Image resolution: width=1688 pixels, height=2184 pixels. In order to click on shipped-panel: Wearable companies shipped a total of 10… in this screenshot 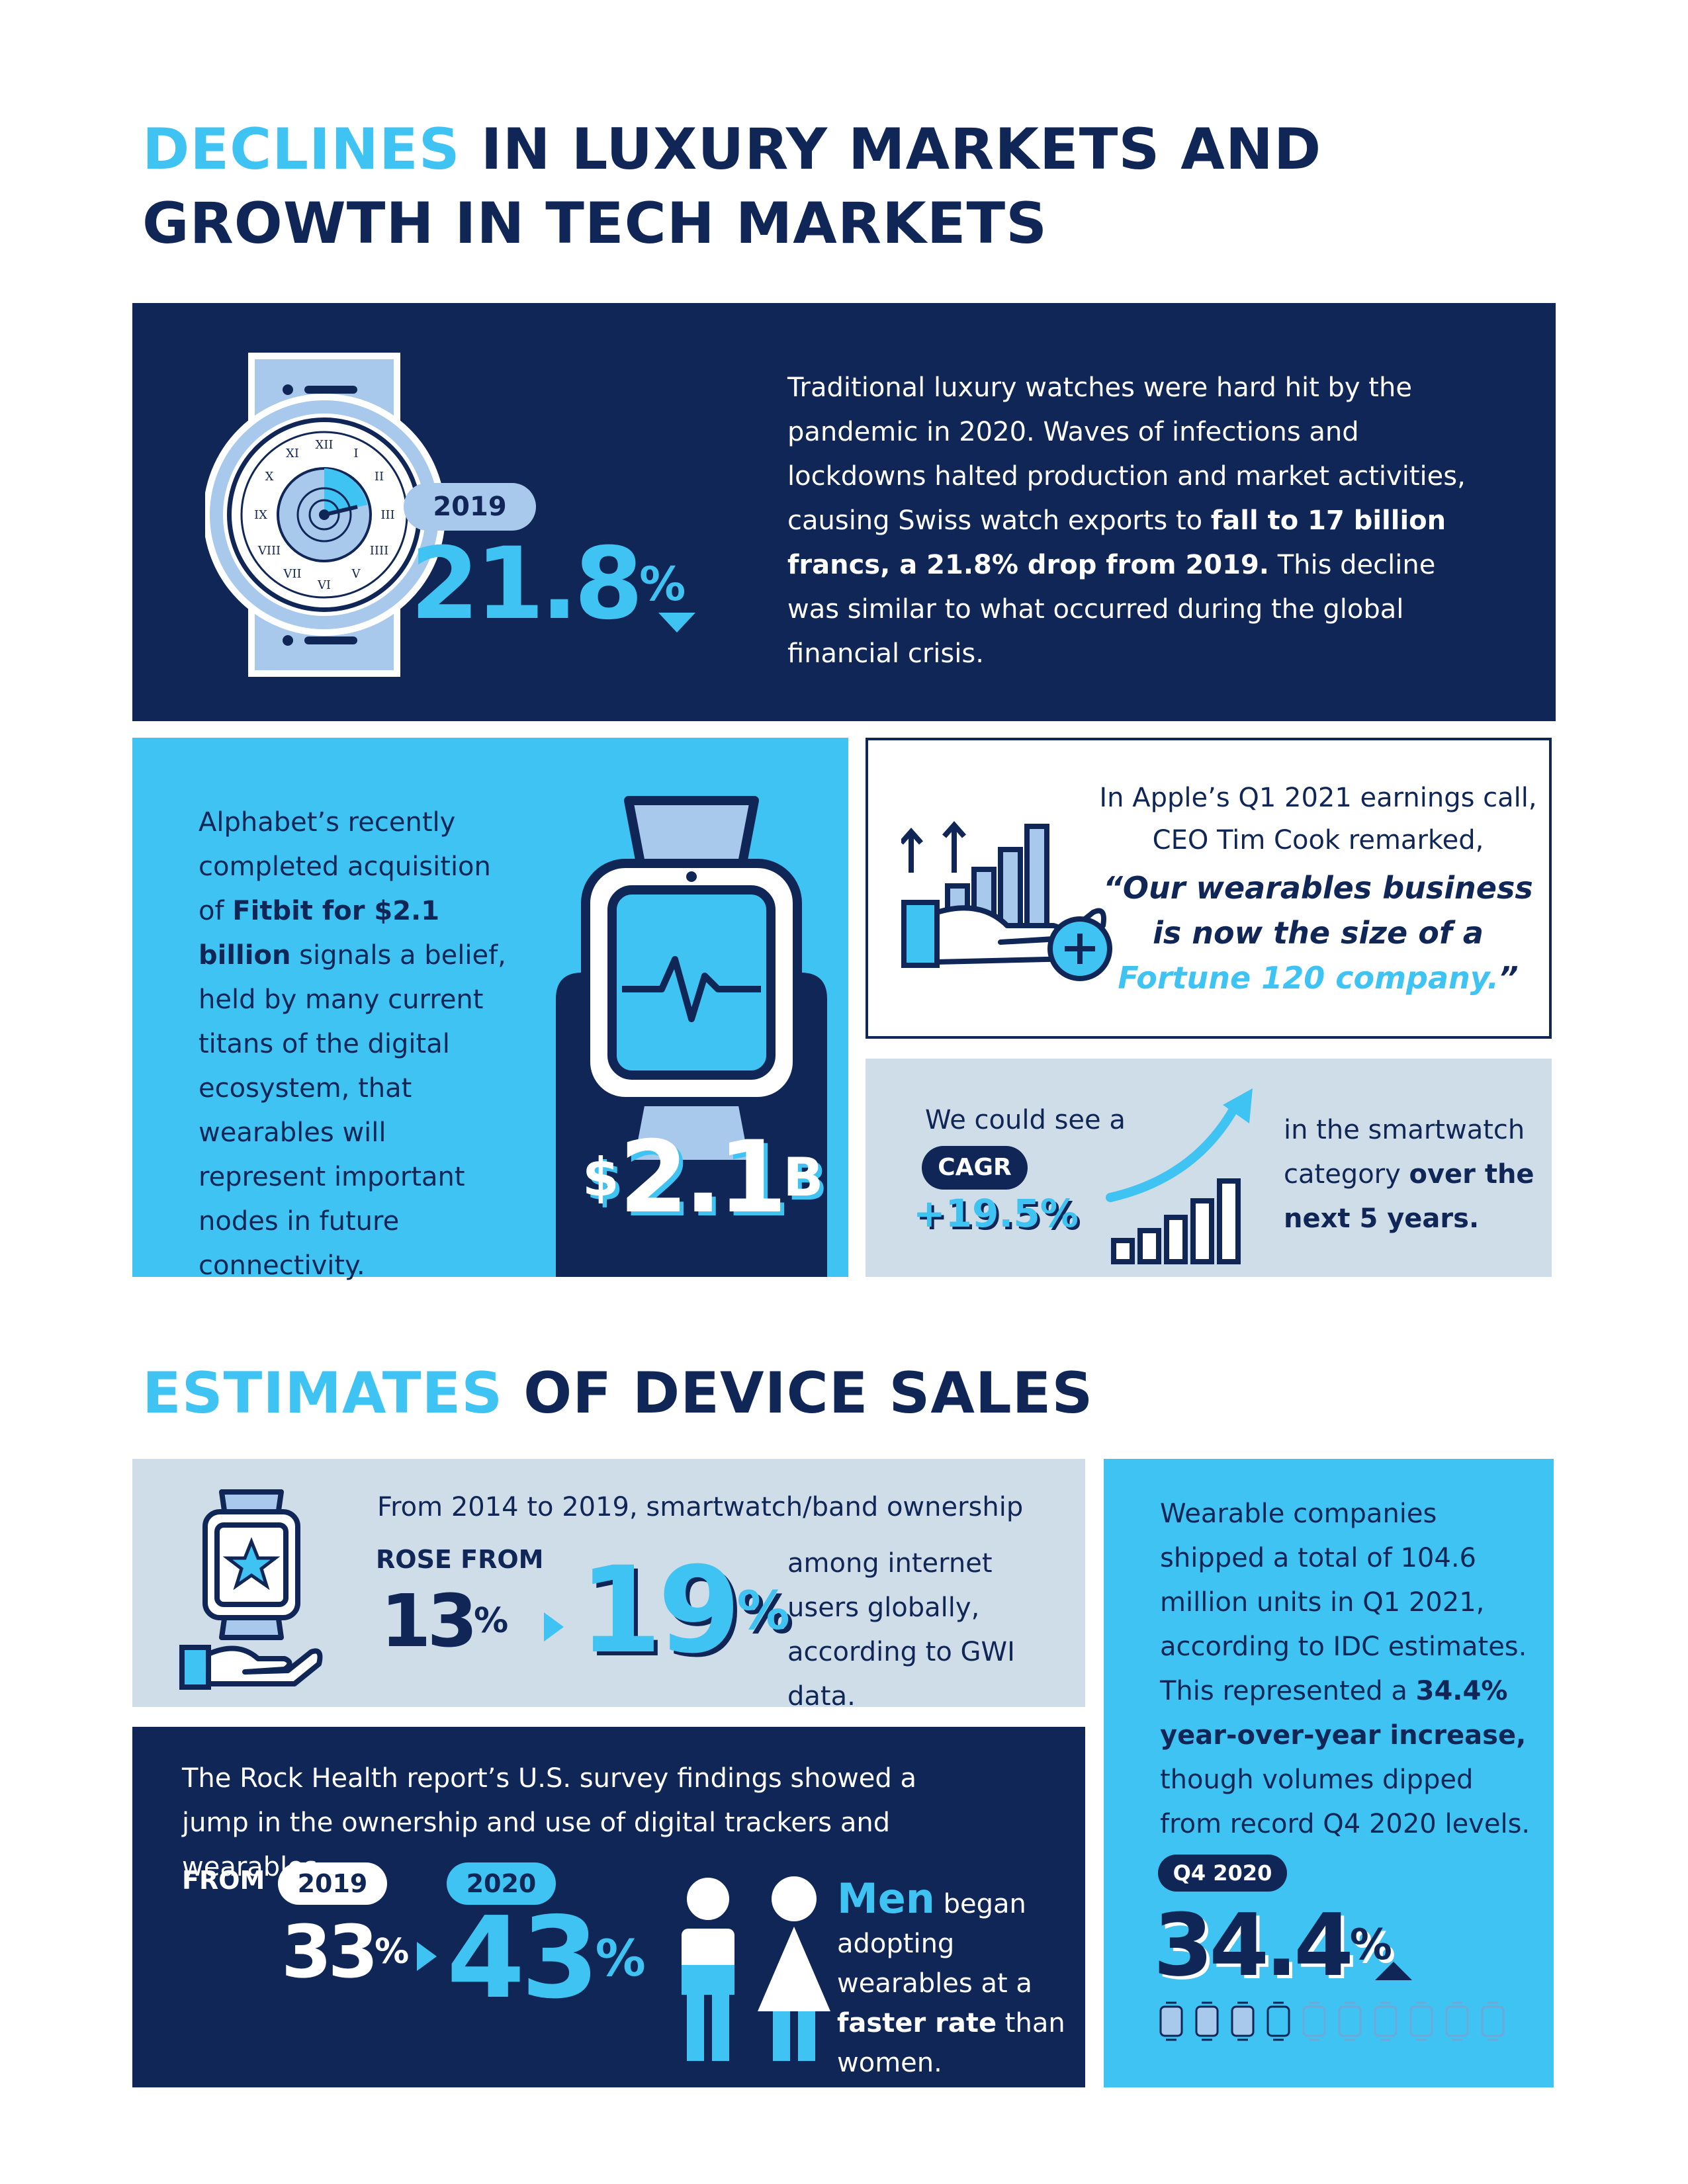, I will do `click(1329, 1773)`.